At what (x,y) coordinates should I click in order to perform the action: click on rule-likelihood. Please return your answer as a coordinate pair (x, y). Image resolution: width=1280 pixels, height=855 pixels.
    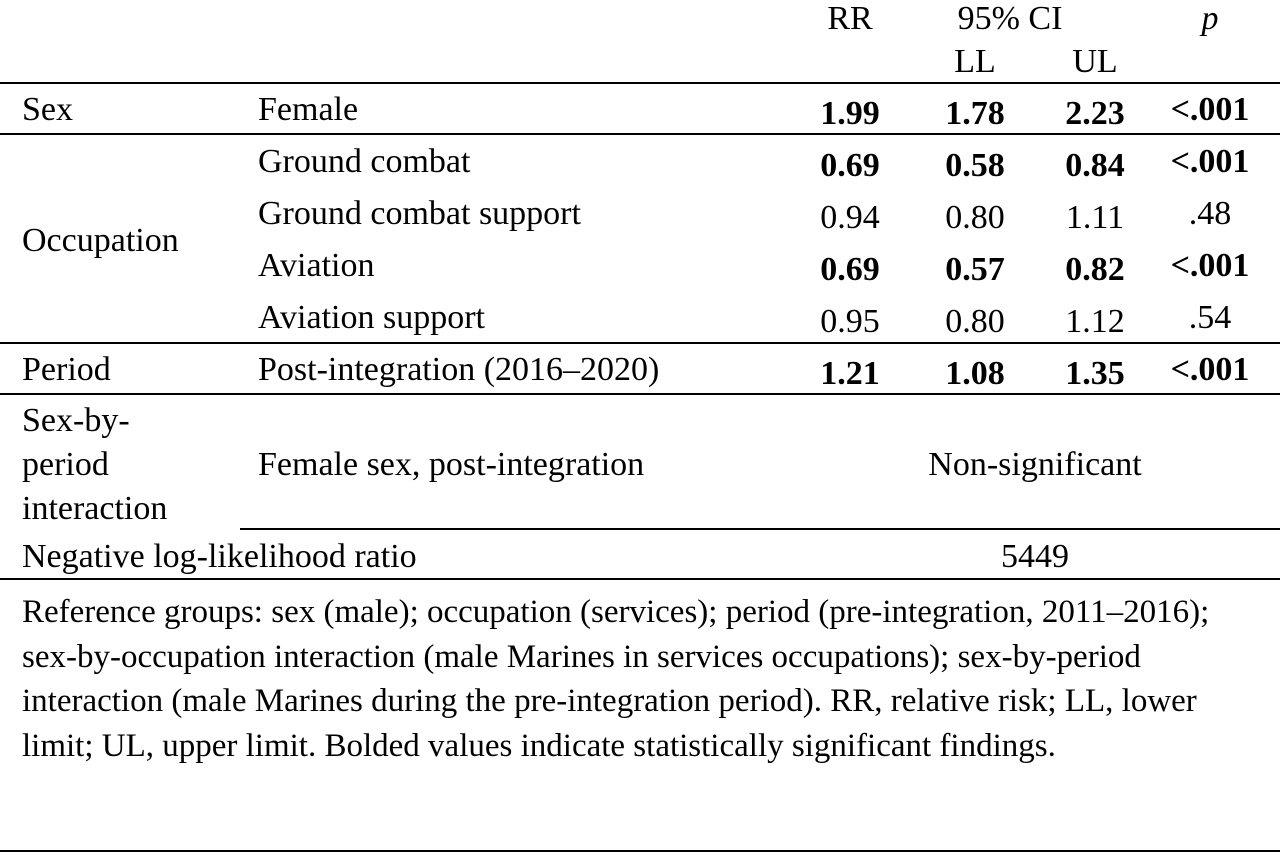
    Looking at the image, I should click on (640, 579).